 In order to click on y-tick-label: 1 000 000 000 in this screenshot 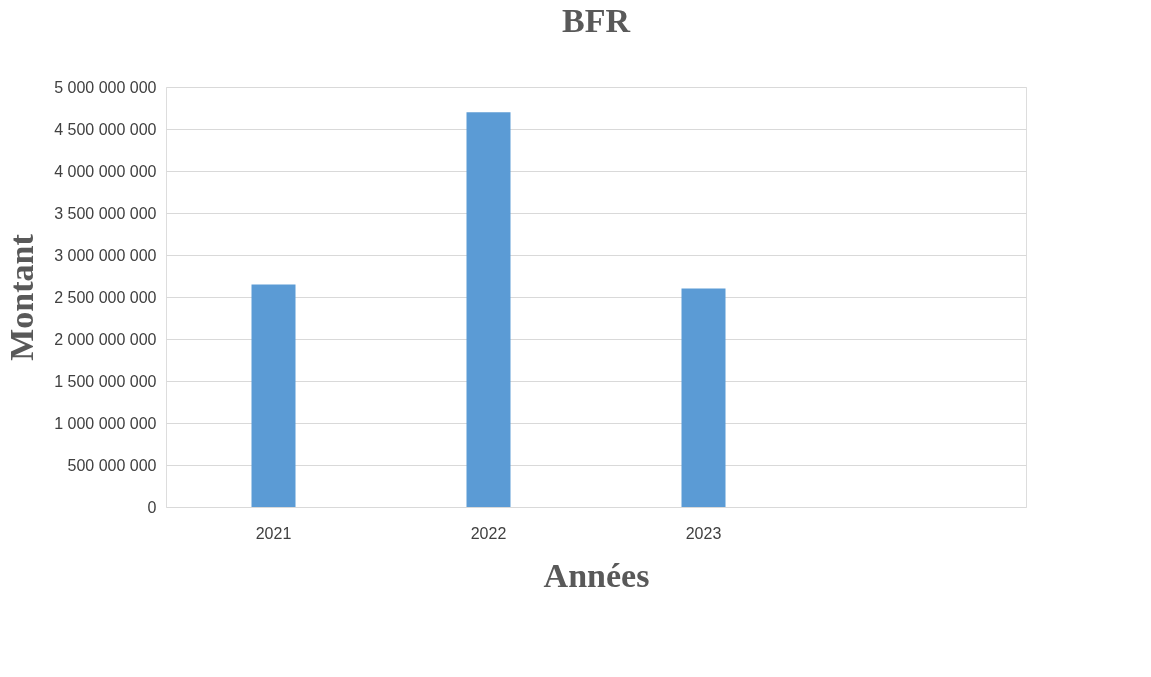, I will do `click(105, 423)`.